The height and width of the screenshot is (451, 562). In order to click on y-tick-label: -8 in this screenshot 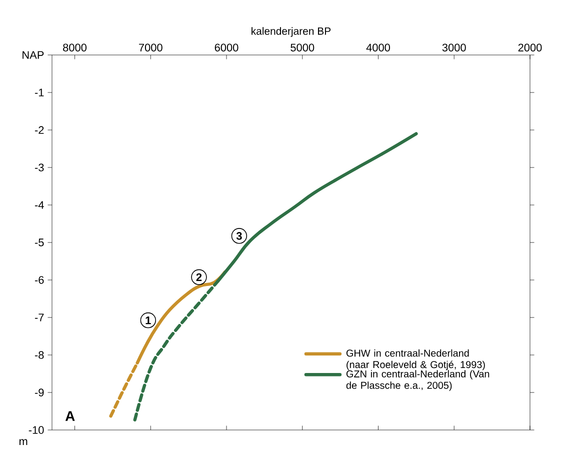, I will do `click(39, 355)`.